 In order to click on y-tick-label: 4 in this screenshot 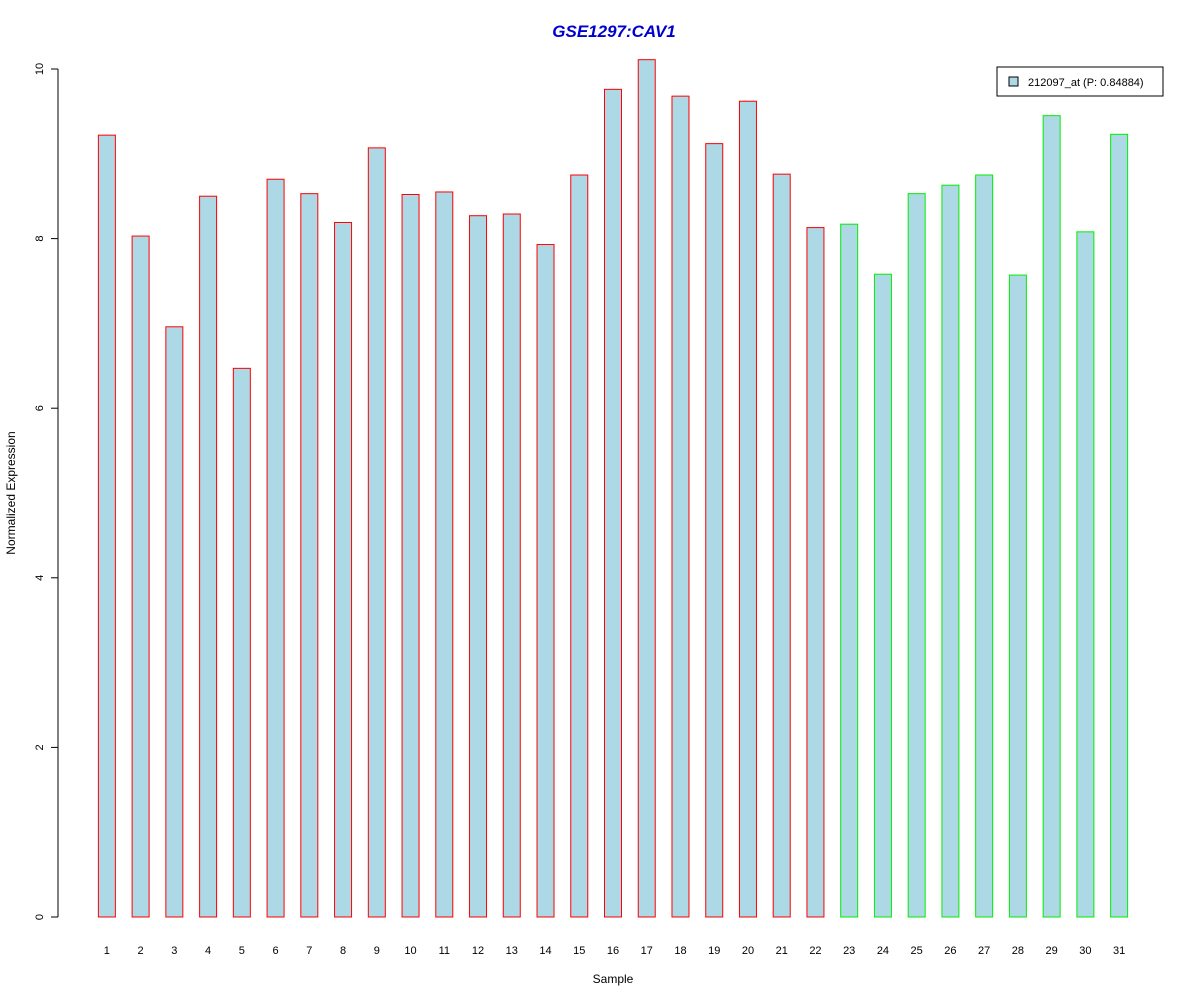, I will do `click(40, 578)`.